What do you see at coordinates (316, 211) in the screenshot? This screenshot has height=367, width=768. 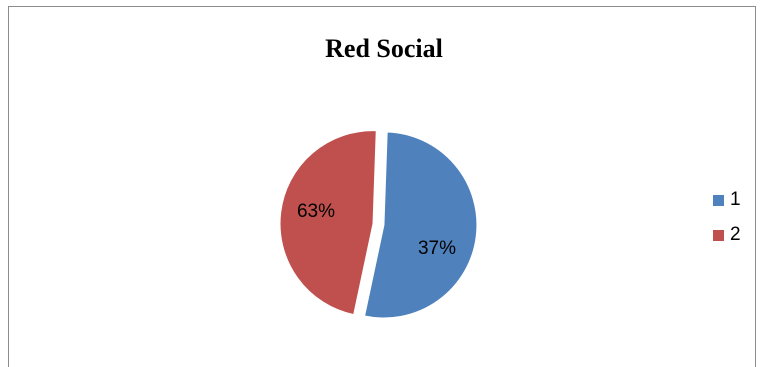 I see `data-label-2: 63%` at bounding box center [316, 211].